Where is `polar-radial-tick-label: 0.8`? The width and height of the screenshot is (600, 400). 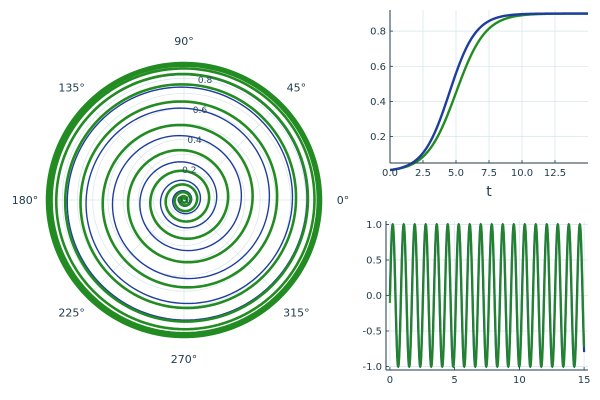
polar-radial-tick-label: 0.8 is located at coordinates (205, 81).